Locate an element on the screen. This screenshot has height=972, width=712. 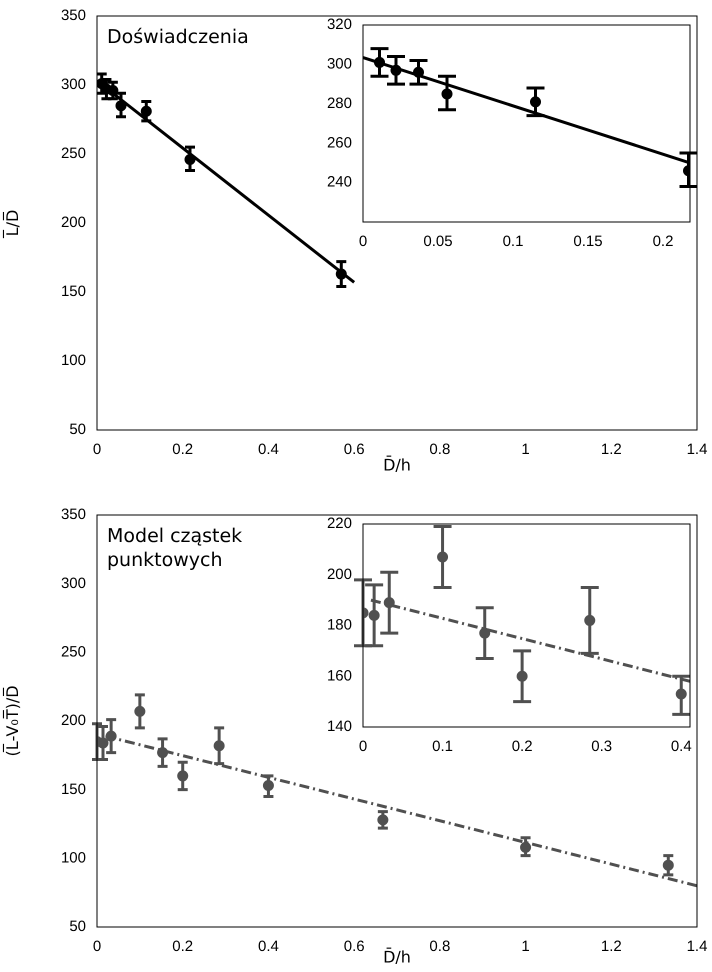
y-tick-label: 240 is located at coordinates (339, 182).